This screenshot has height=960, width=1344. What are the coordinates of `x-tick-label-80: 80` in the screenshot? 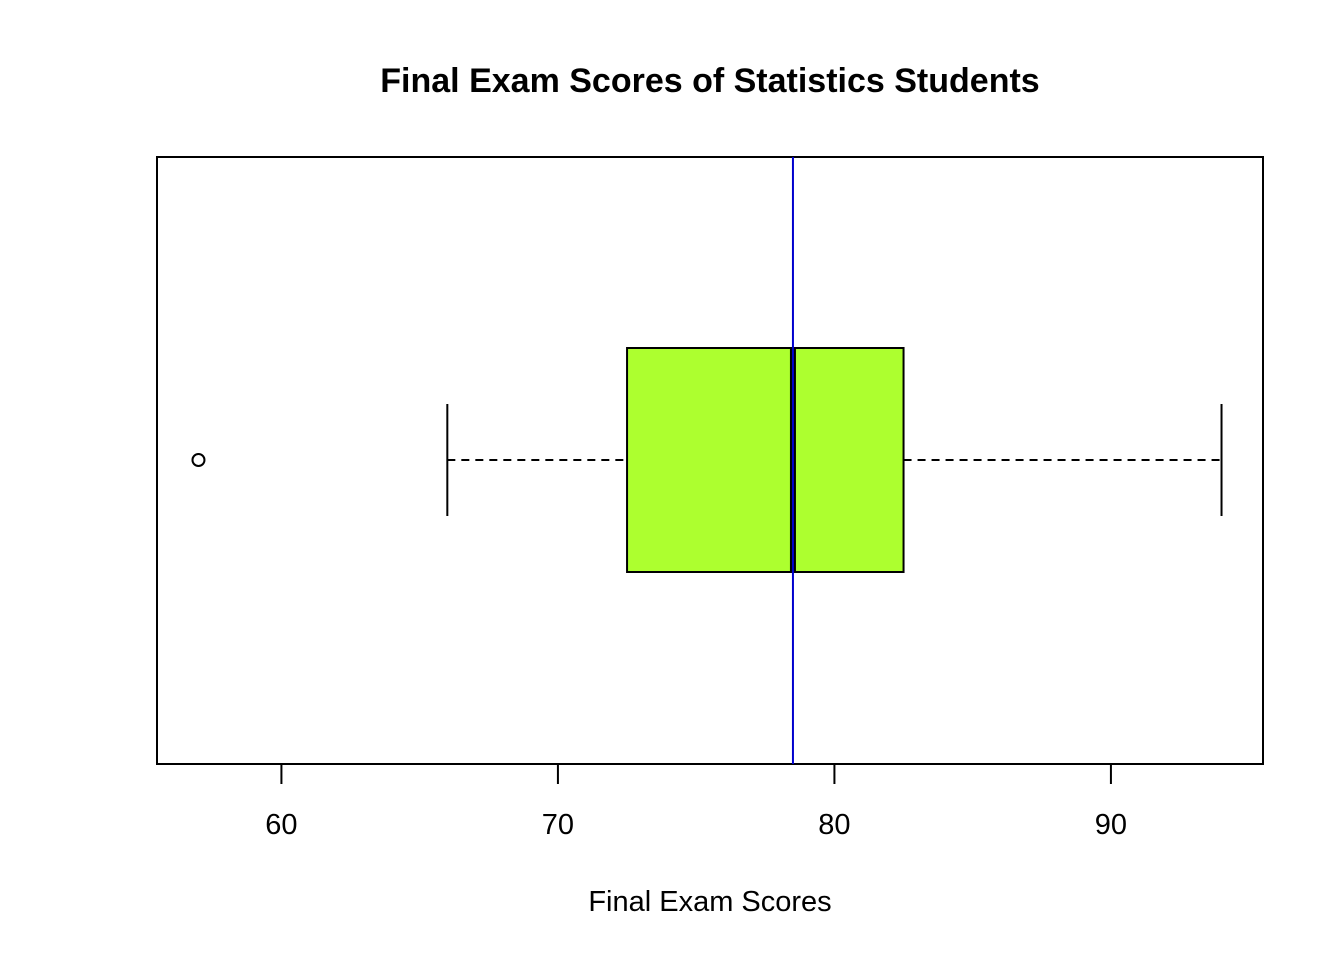 It's located at (834, 825).